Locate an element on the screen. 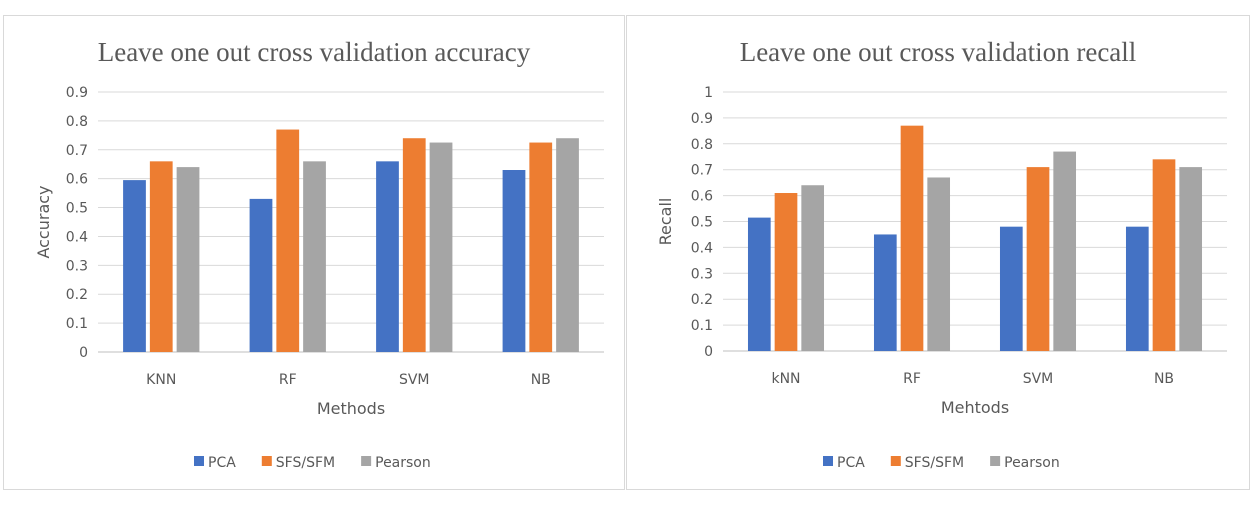 This screenshot has width=1259, height=515. y-axis-title: Recall is located at coordinates (665, 222).